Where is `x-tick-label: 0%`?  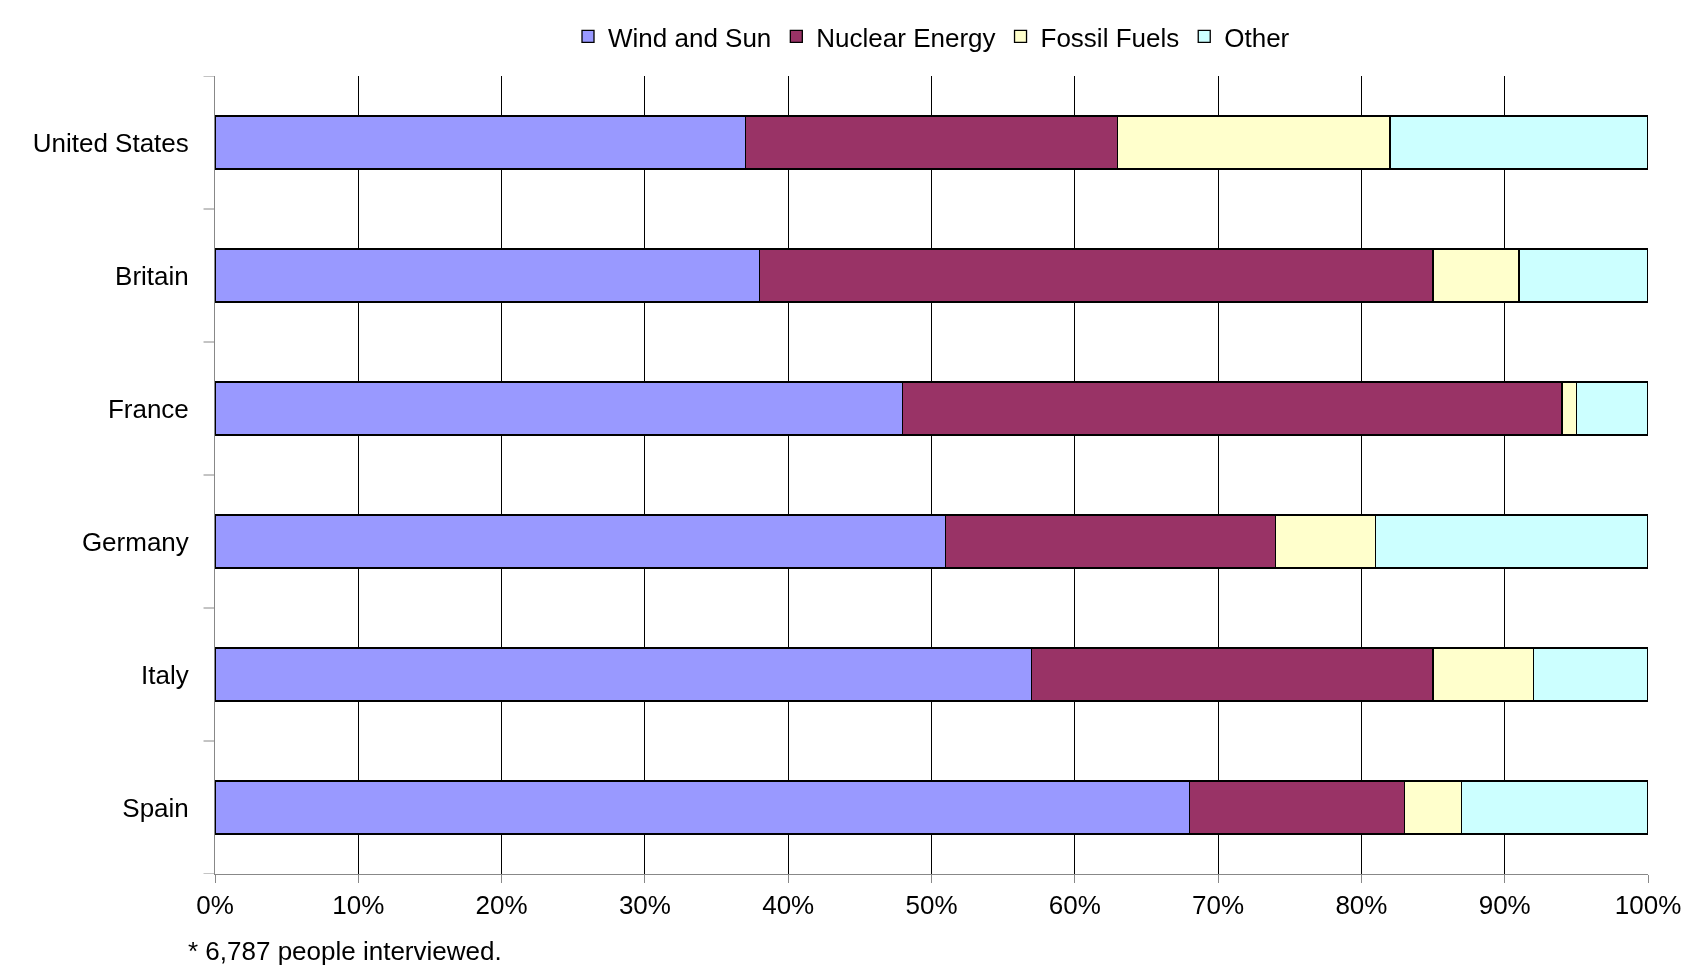 x-tick-label: 0% is located at coordinates (215, 905).